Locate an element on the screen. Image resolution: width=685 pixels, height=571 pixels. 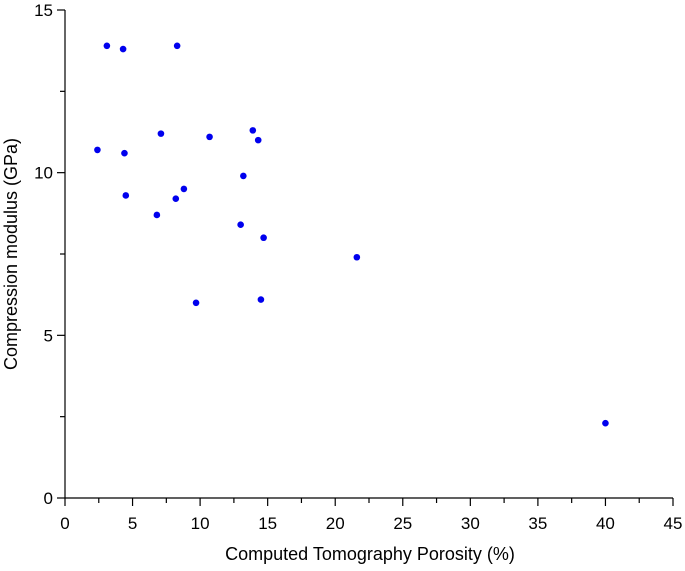
y-axis-title: Compression modulus (GPa) is located at coordinates (11, 254).